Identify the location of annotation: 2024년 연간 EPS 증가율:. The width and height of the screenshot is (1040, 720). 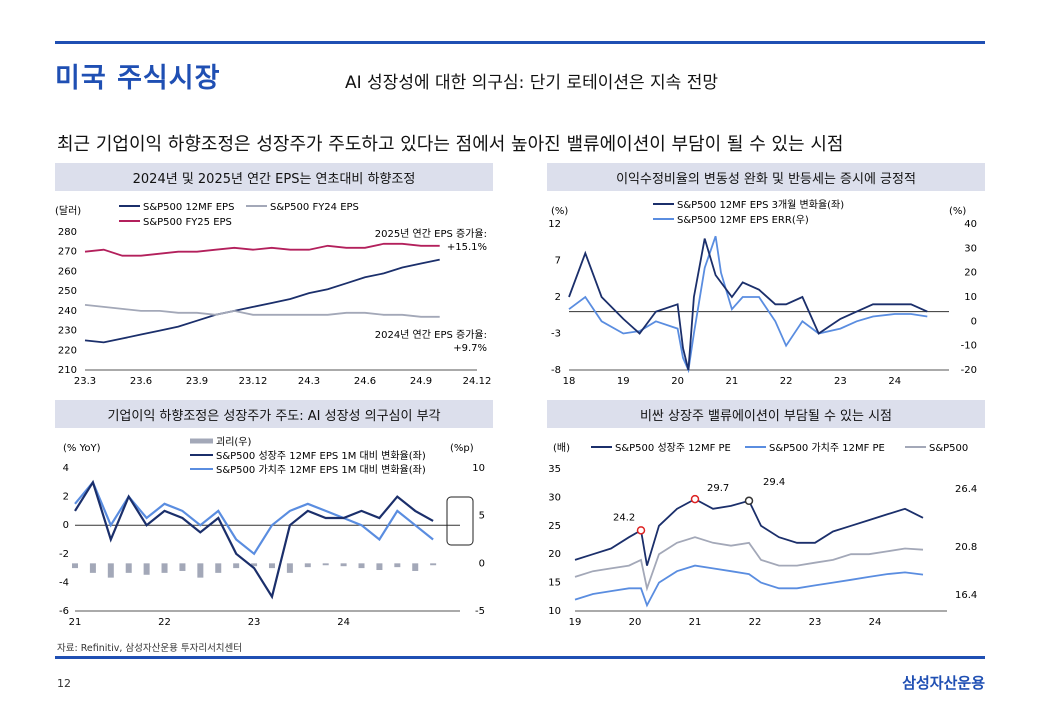
(431, 335).